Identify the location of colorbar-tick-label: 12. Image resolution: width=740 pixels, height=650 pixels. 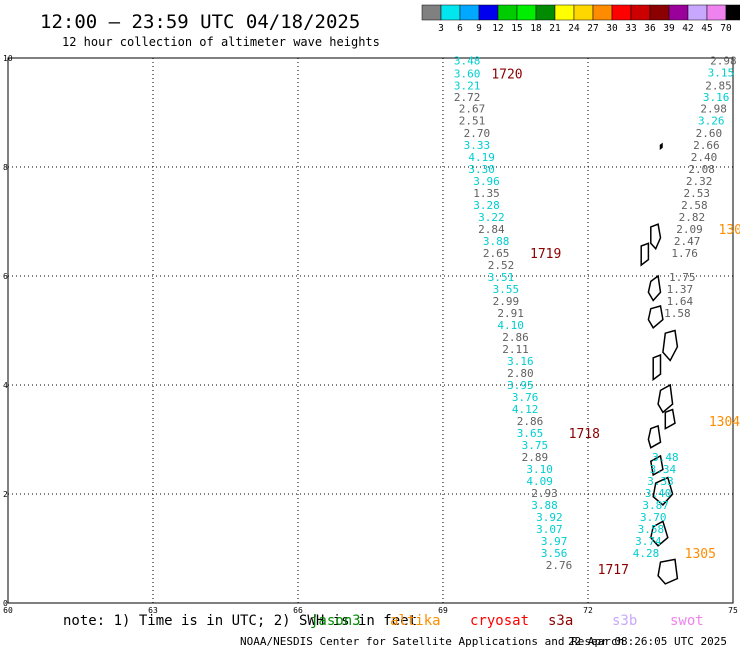
(497, 28).